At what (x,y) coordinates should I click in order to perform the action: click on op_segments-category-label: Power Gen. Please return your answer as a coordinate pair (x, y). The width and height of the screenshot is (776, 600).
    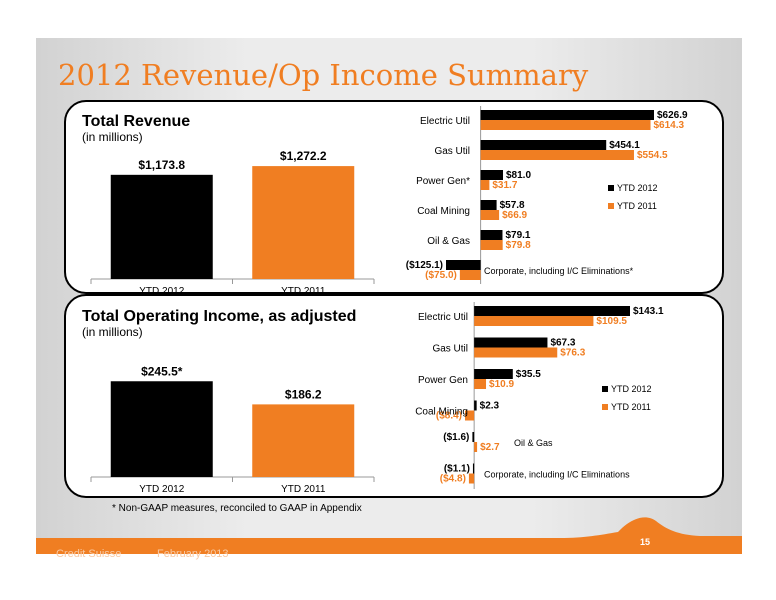
    Looking at the image, I should click on (443, 380).